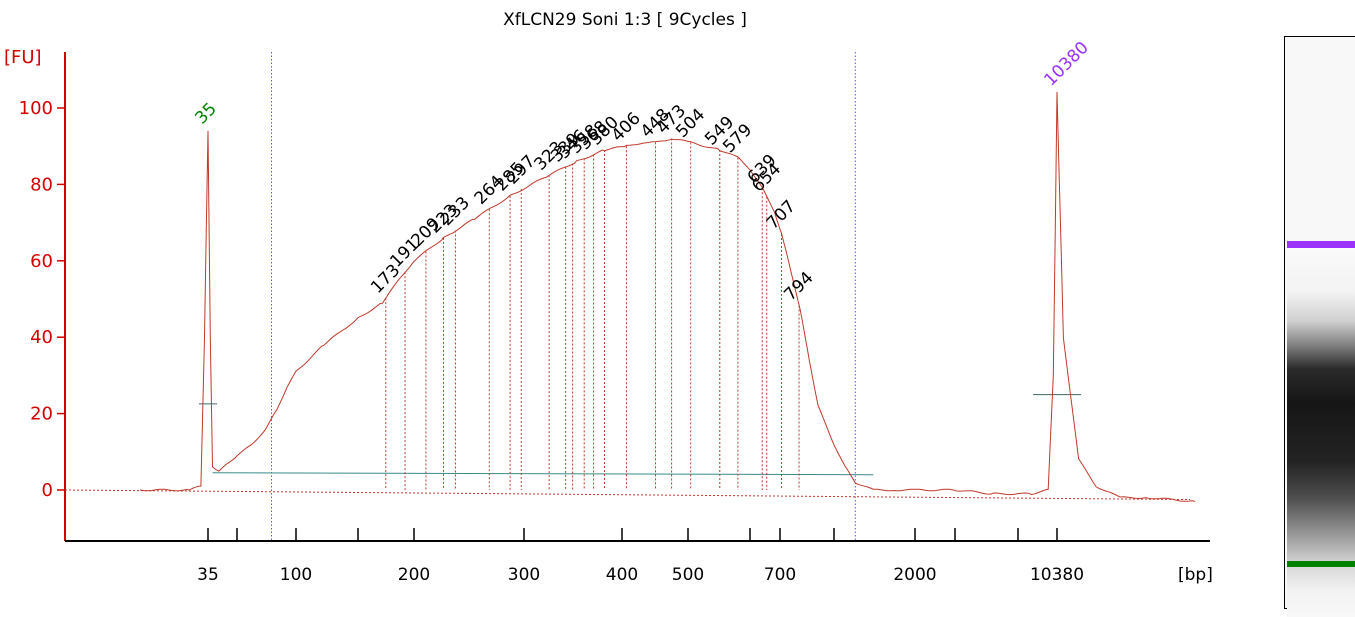 Image resolution: width=1355 pixels, height=617 pixels. What do you see at coordinates (36, 108) in the screenshot?
I see `y-tick-label: 100` at bounding box center [36, 108].